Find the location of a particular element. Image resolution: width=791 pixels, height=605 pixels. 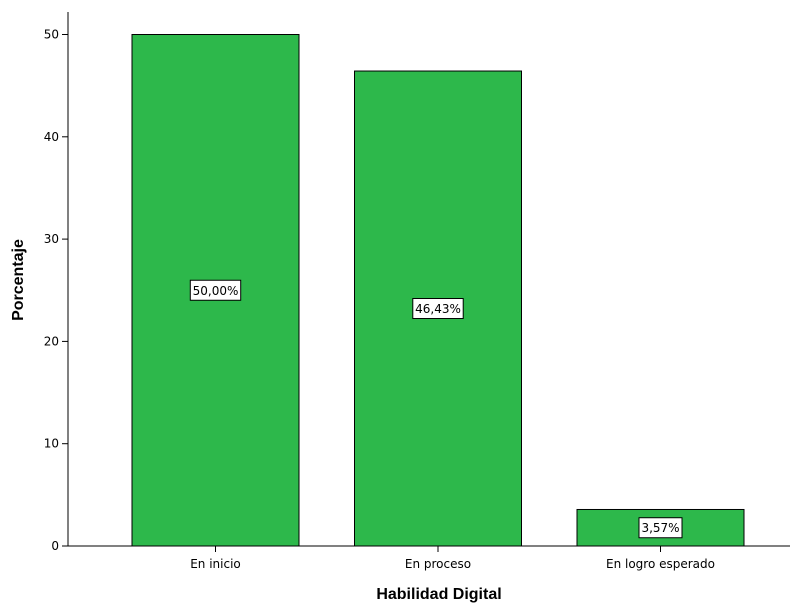

data-label-text: 46,43% is located at coordinates (438, 309).